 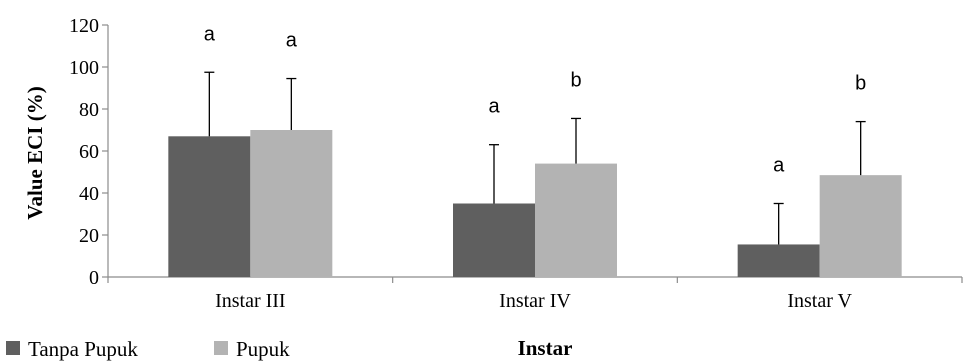 What do you see at coordinates (148, 349) in the screenshot?
I see `legend: Tanpa Pupuk Pupuk` at bounding box center [148, 349].